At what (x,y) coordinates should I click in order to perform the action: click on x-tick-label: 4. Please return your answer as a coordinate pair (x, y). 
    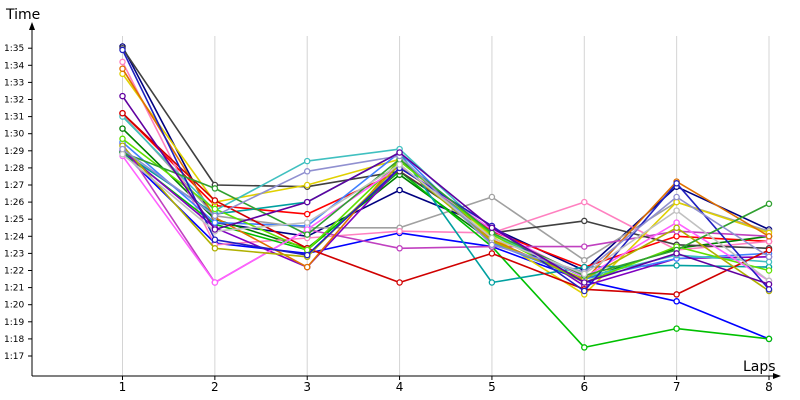
    Looking at the image, I should click on (400, 387).